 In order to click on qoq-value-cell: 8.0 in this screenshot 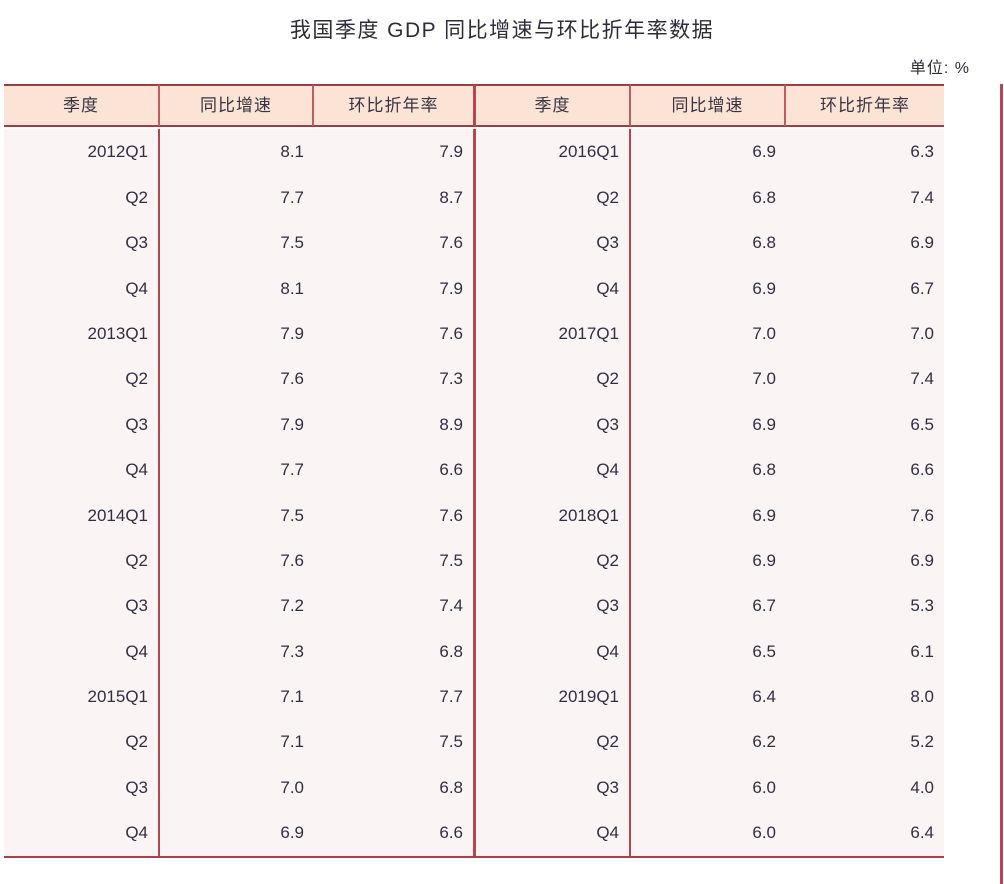, I will do `click(865, 697)`.